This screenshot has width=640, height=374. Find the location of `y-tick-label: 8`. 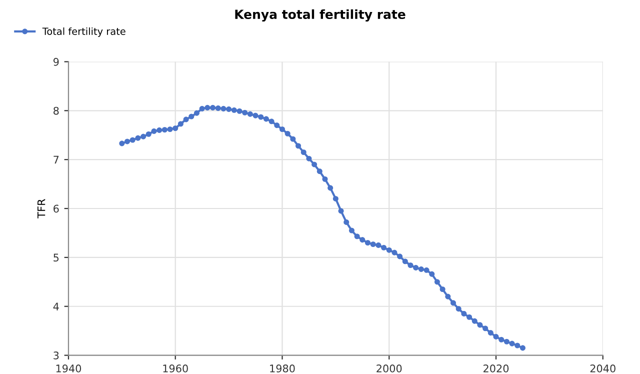

y-tick-label: 8 is located at coordinates (56, 110).